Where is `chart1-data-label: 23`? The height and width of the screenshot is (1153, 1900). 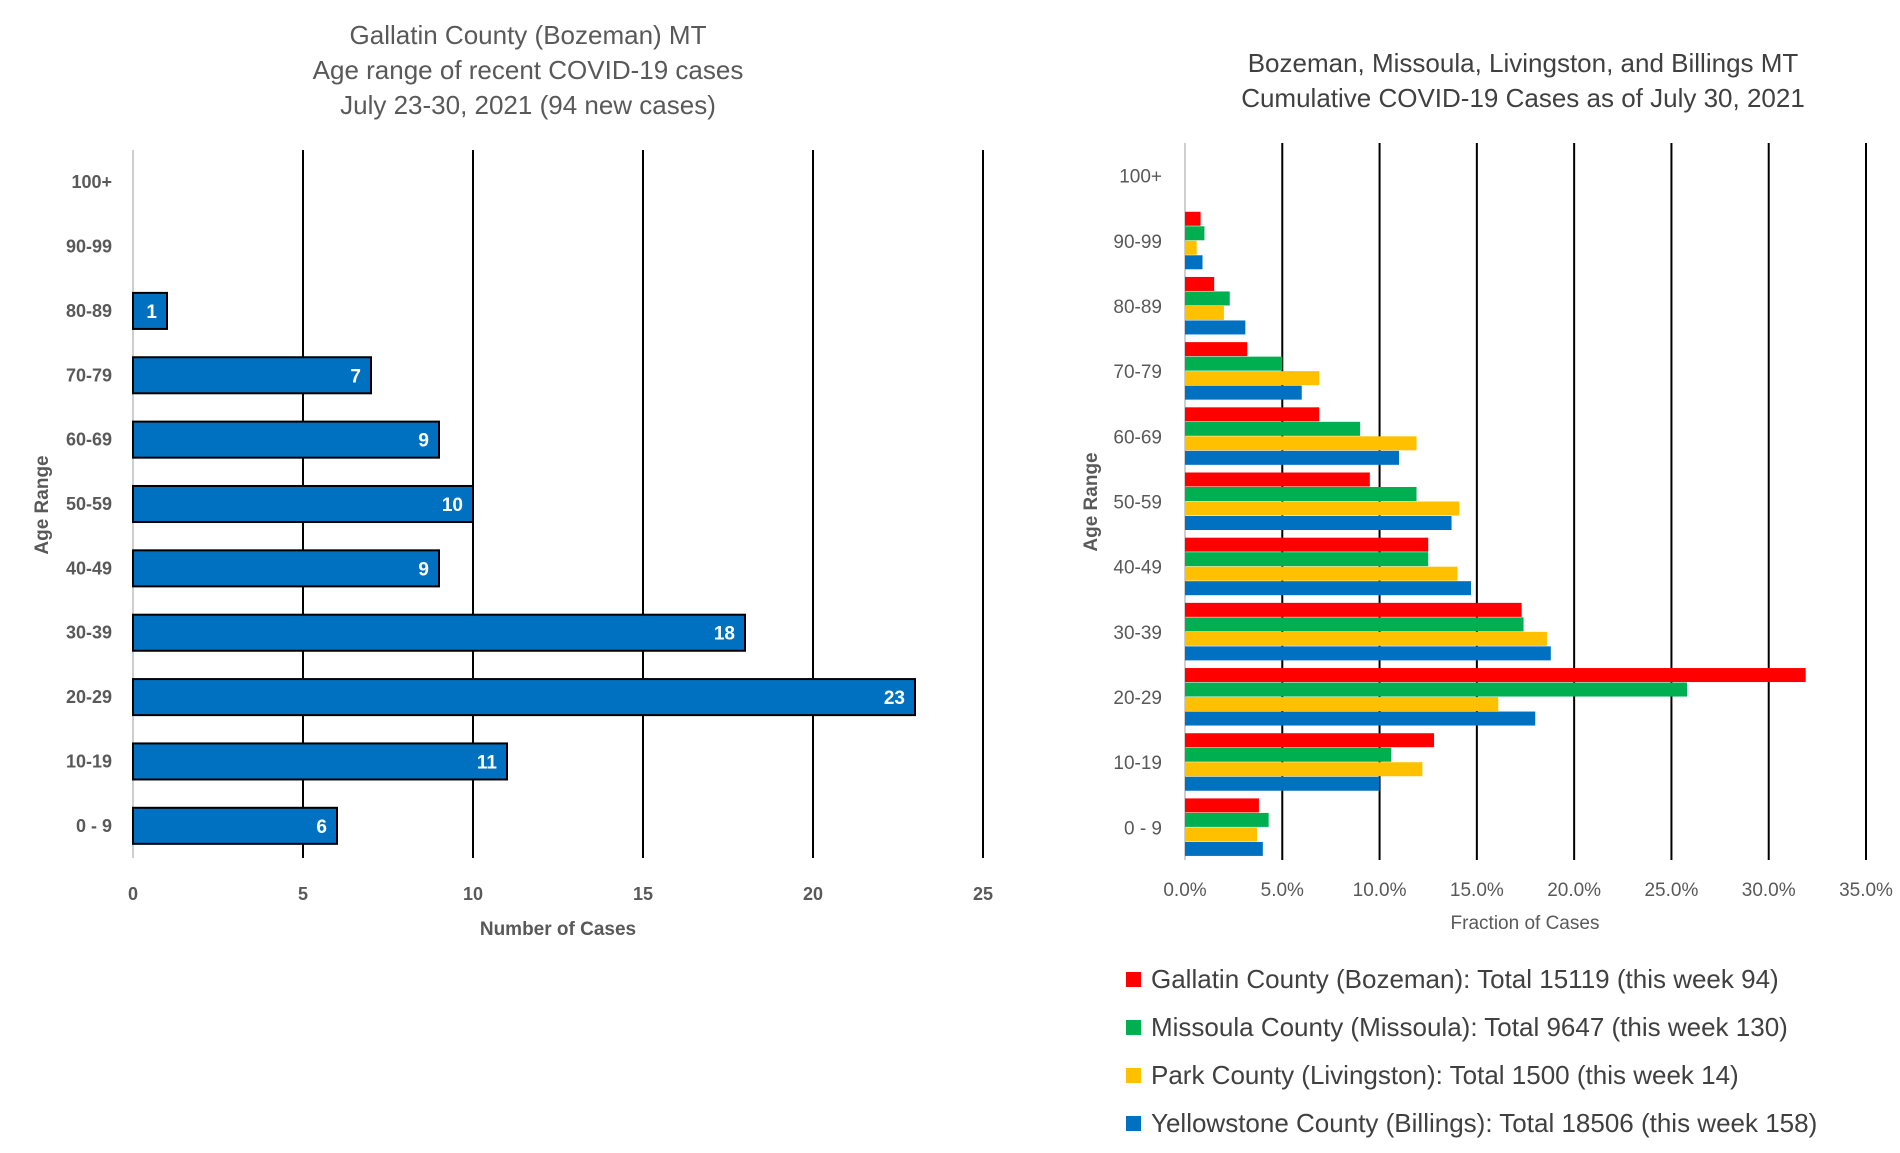
chart1-data-label: 23 is located at coordinates (894, 698).